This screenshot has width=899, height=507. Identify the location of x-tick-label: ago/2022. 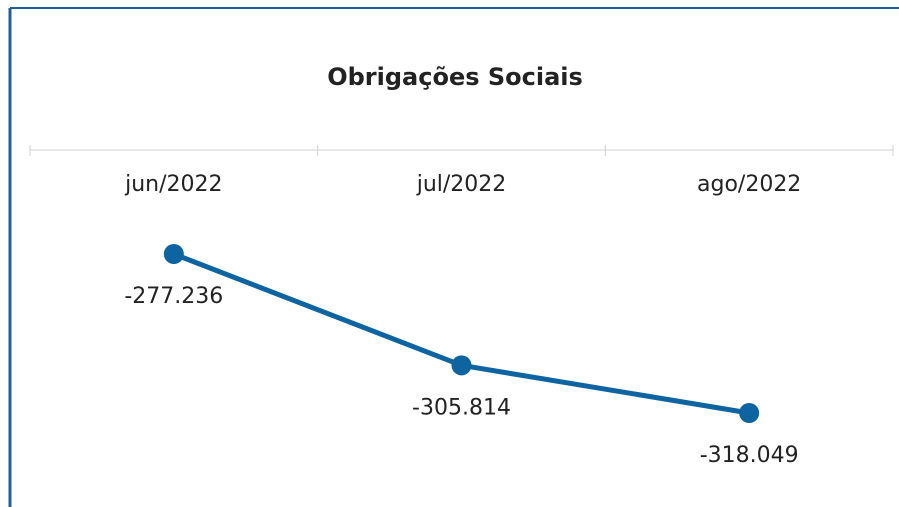
(749, 184).